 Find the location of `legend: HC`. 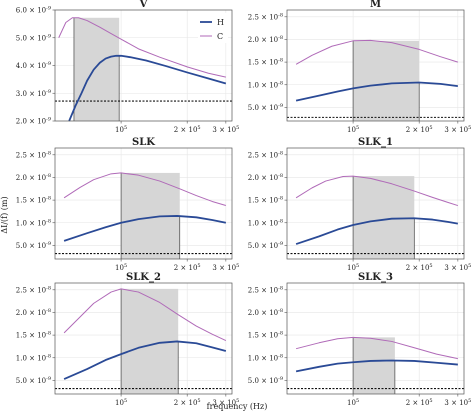

legend: HC is located at coordinates (213, 28).